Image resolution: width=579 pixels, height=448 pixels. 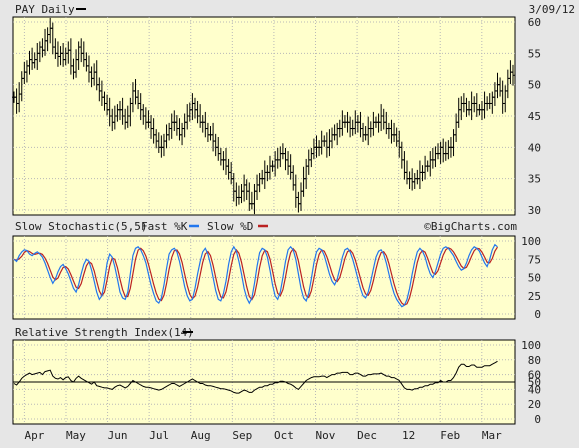 I want to click on stochastic-tick-label: 100, so click(x=531, y=241).